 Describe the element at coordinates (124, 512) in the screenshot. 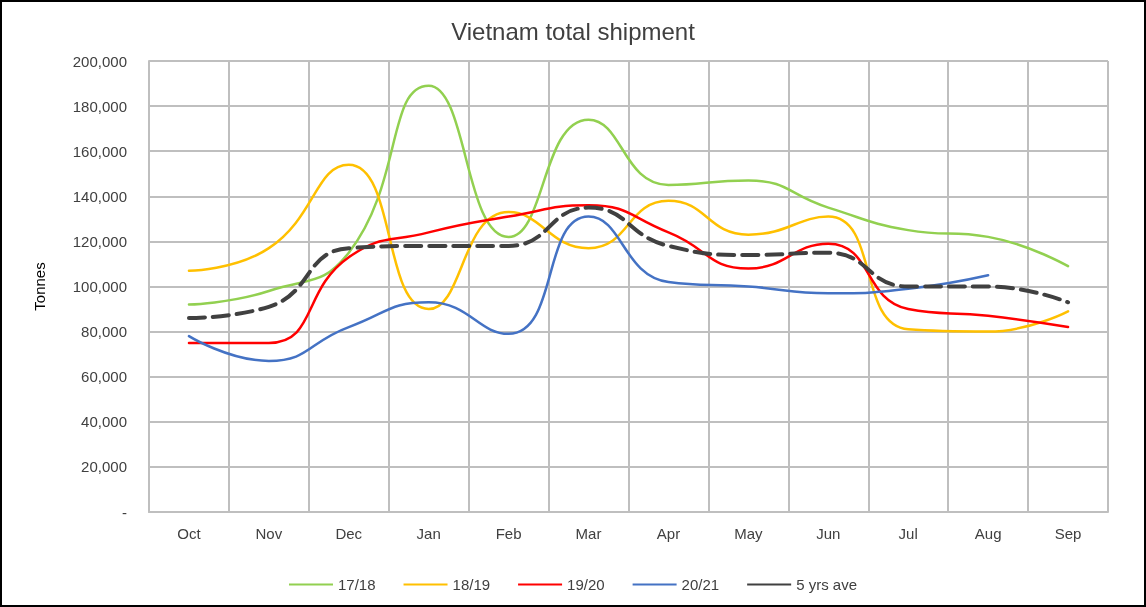

I see `y-tick-label: -` at that location.